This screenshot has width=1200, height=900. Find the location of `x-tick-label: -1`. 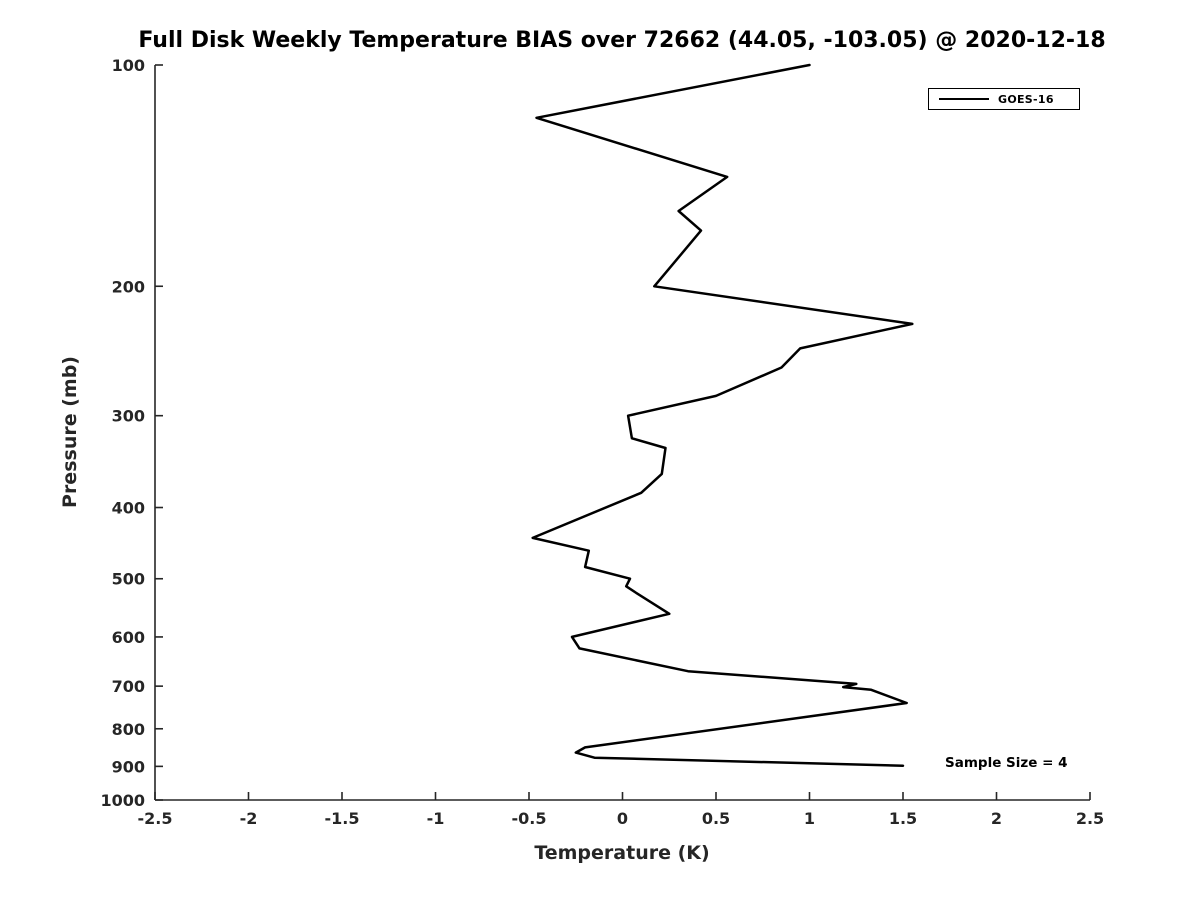

x-tick-label: -1 is located at coordinates (436, 818).